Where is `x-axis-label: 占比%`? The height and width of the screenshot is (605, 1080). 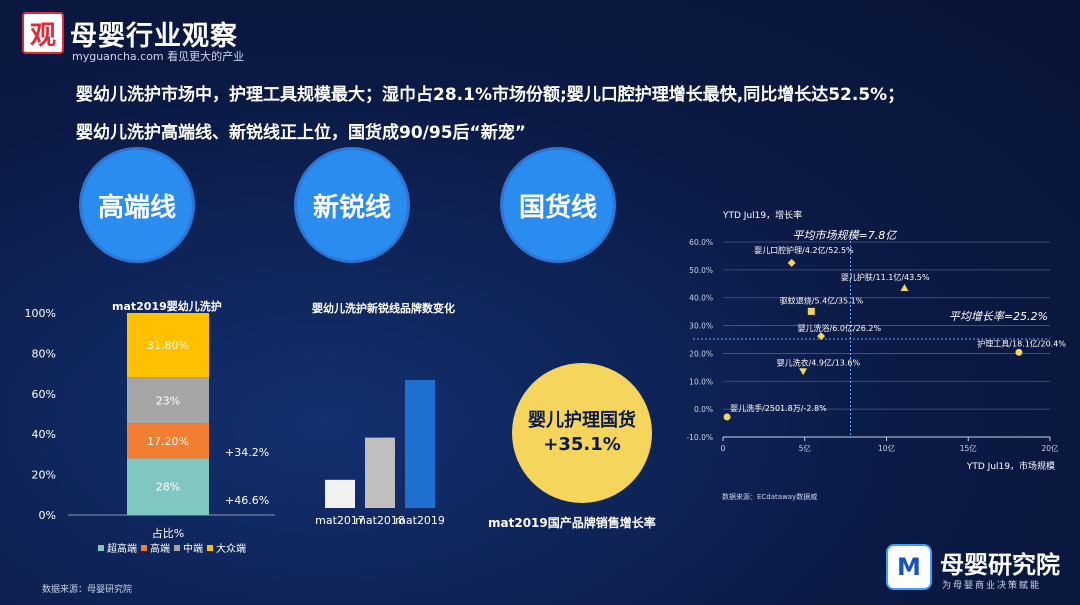
x-axis-label: 占比% is located at coordinates (168, 533).